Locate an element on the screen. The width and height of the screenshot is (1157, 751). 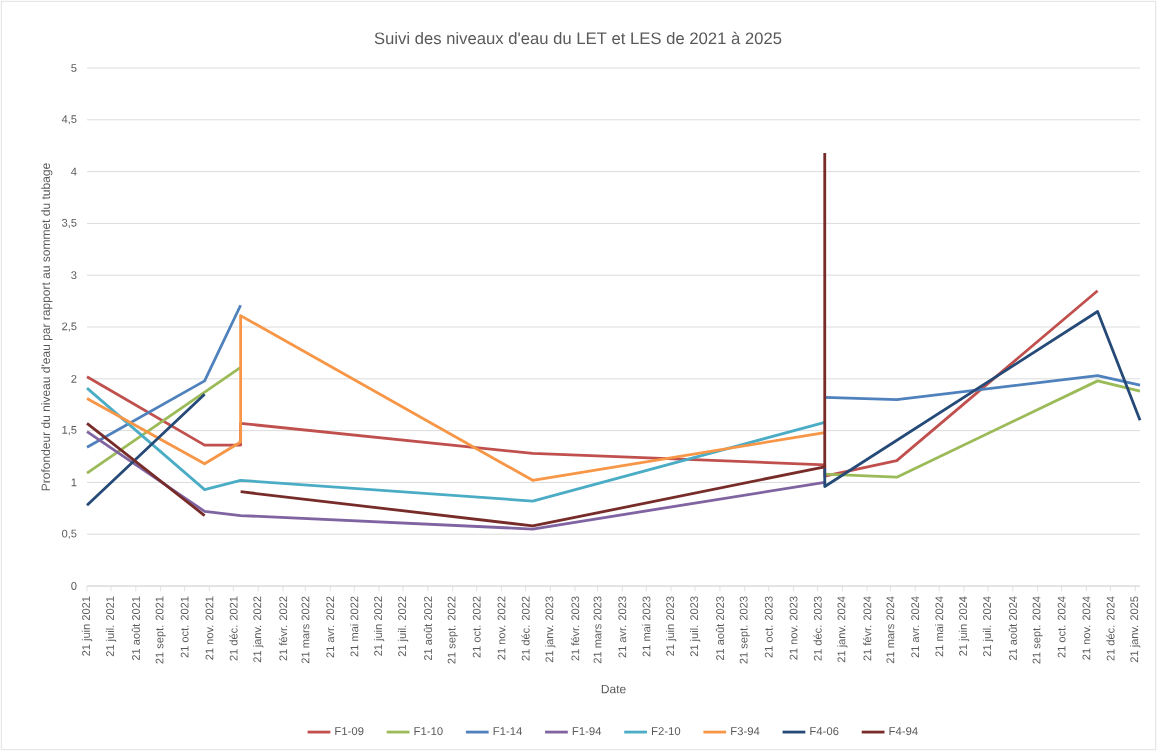
x-tick-label: 21 janv. 2022 is located at coordinates (258, 629).